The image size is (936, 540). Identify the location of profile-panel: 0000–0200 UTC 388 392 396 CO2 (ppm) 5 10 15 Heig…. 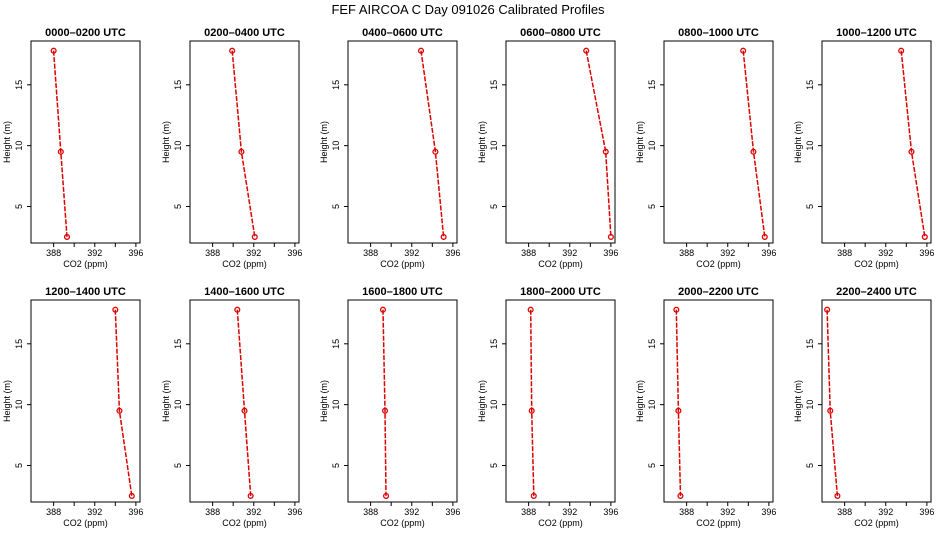
(72, 148).